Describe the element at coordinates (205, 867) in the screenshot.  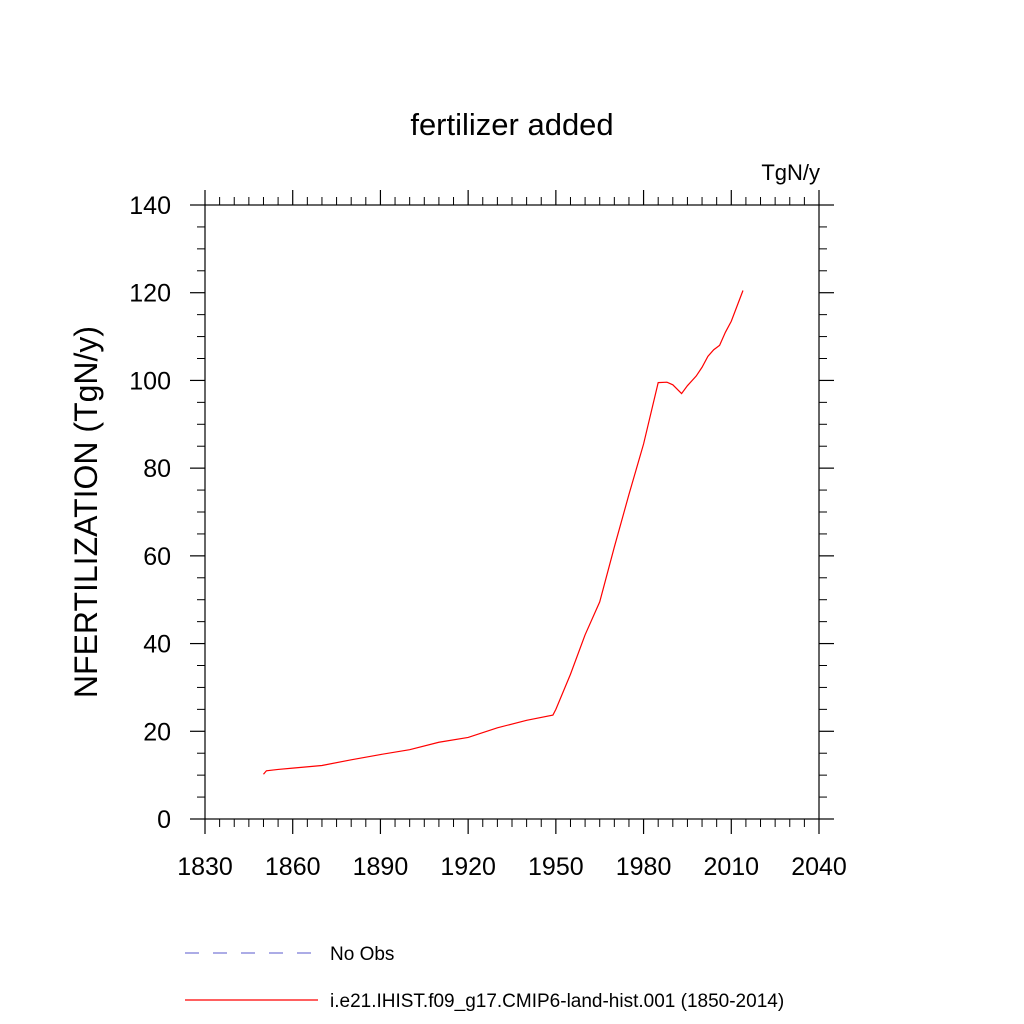
I see `x-tick-label: 1830` at that location.